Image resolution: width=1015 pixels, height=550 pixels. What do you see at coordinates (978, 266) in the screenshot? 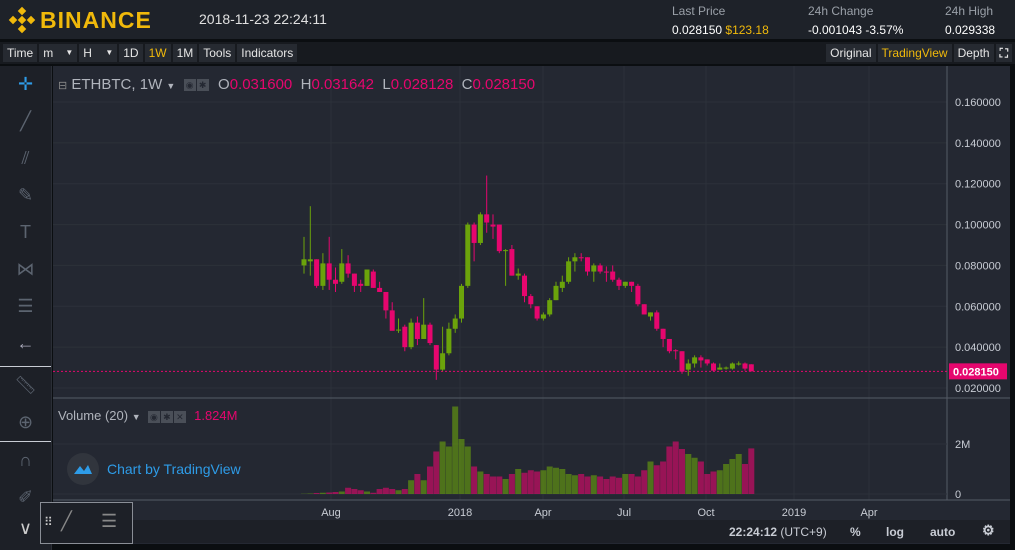
I see `price-tick-label: 0.080000` at bounding box center [978, 266].